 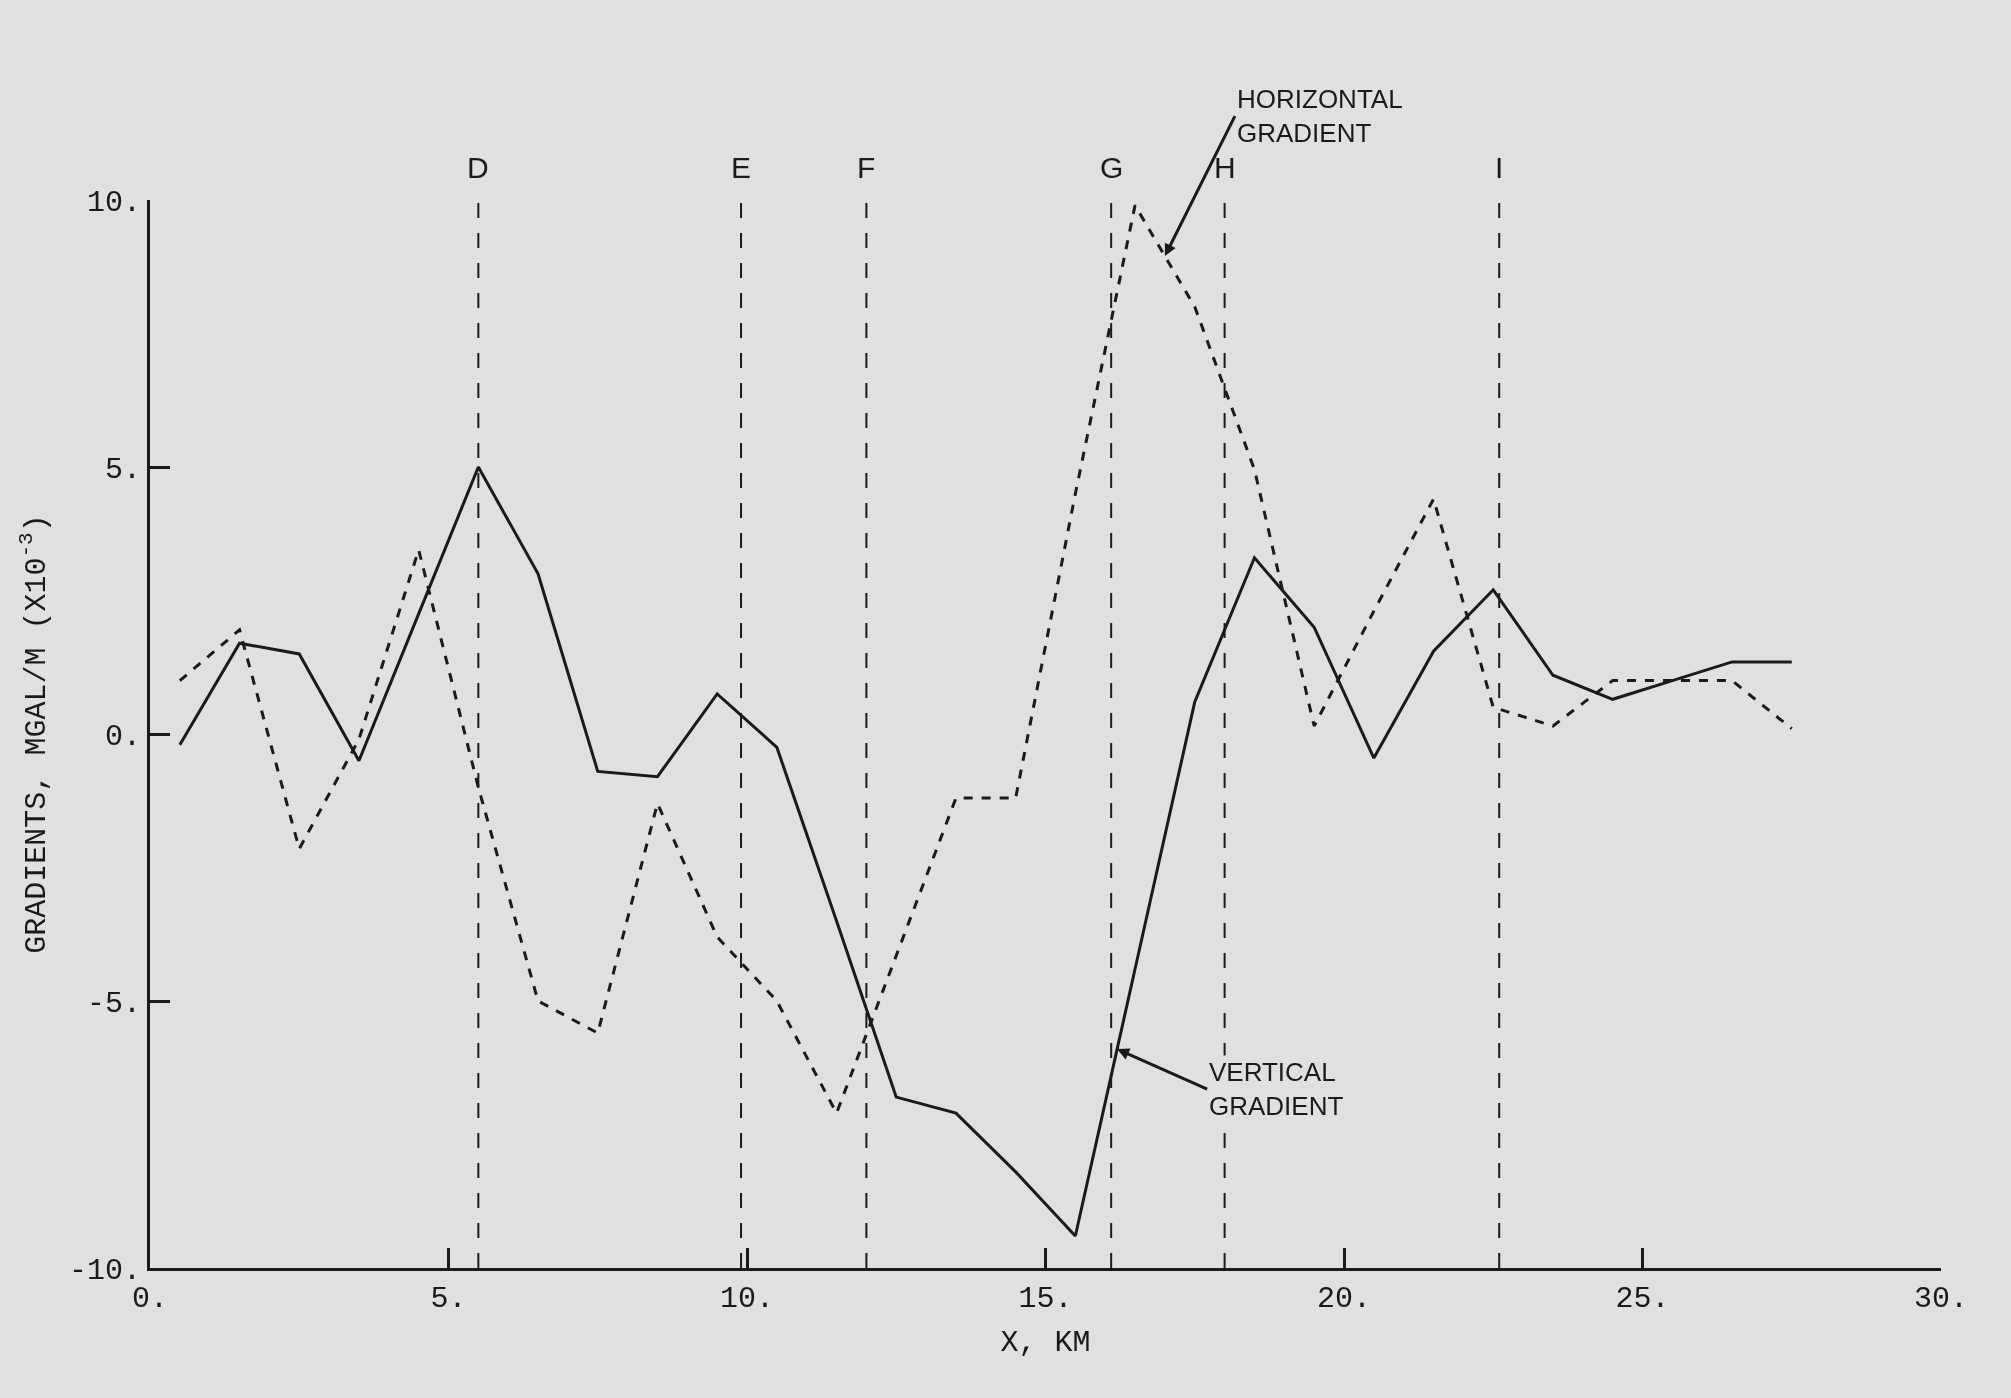 What do you see at coordinates (741, 167) in the screenshot?
I see `ref-line-label: E` at bounding box center [741, 167].